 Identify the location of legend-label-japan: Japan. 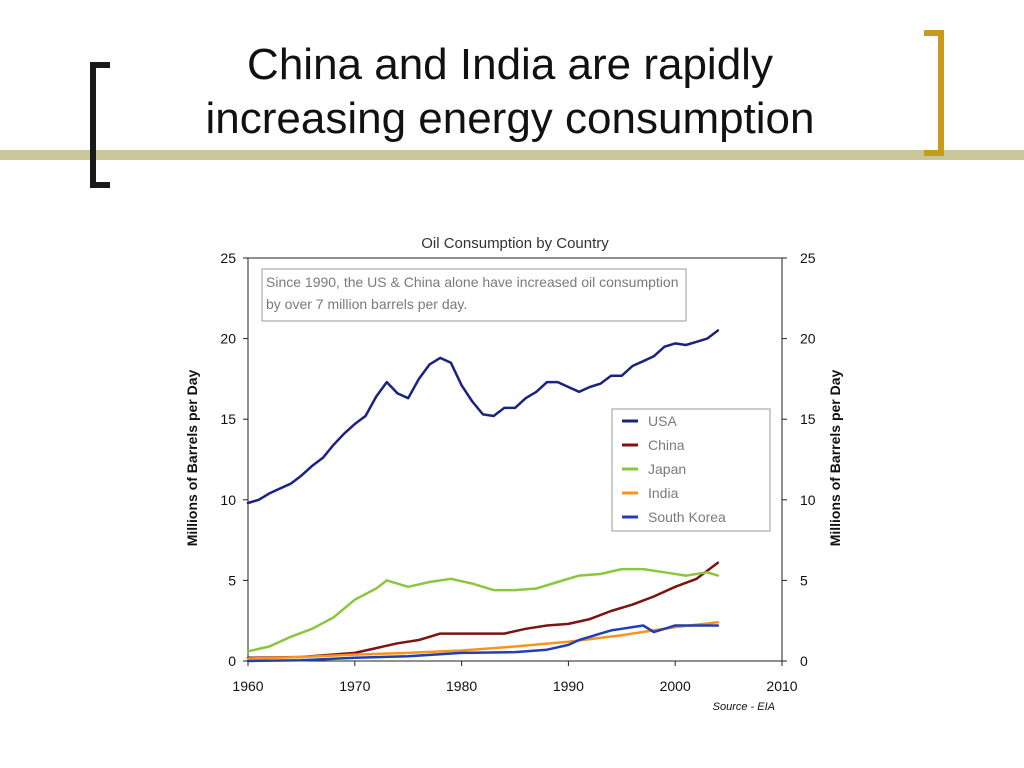
(667, 469).